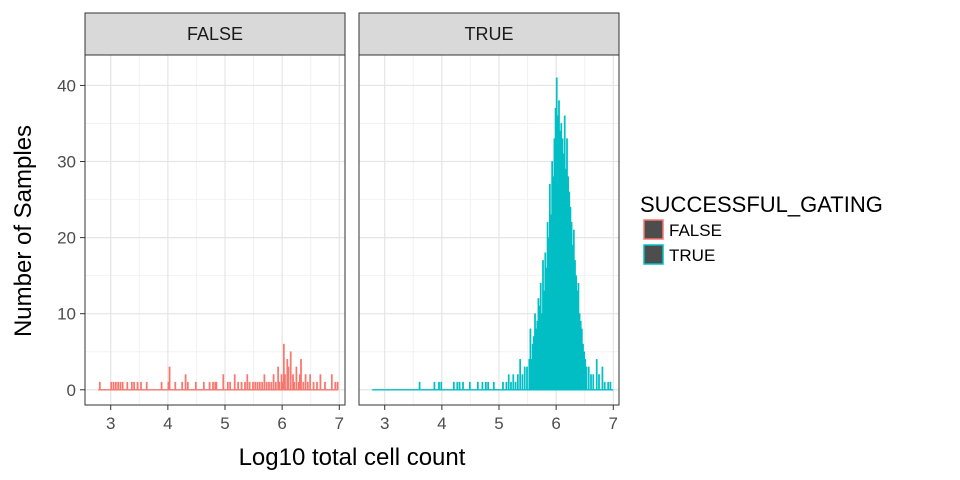 The width and height of the screenshot is (960, 480). I want to click on y-tick-label: 0, so click(71, 390).